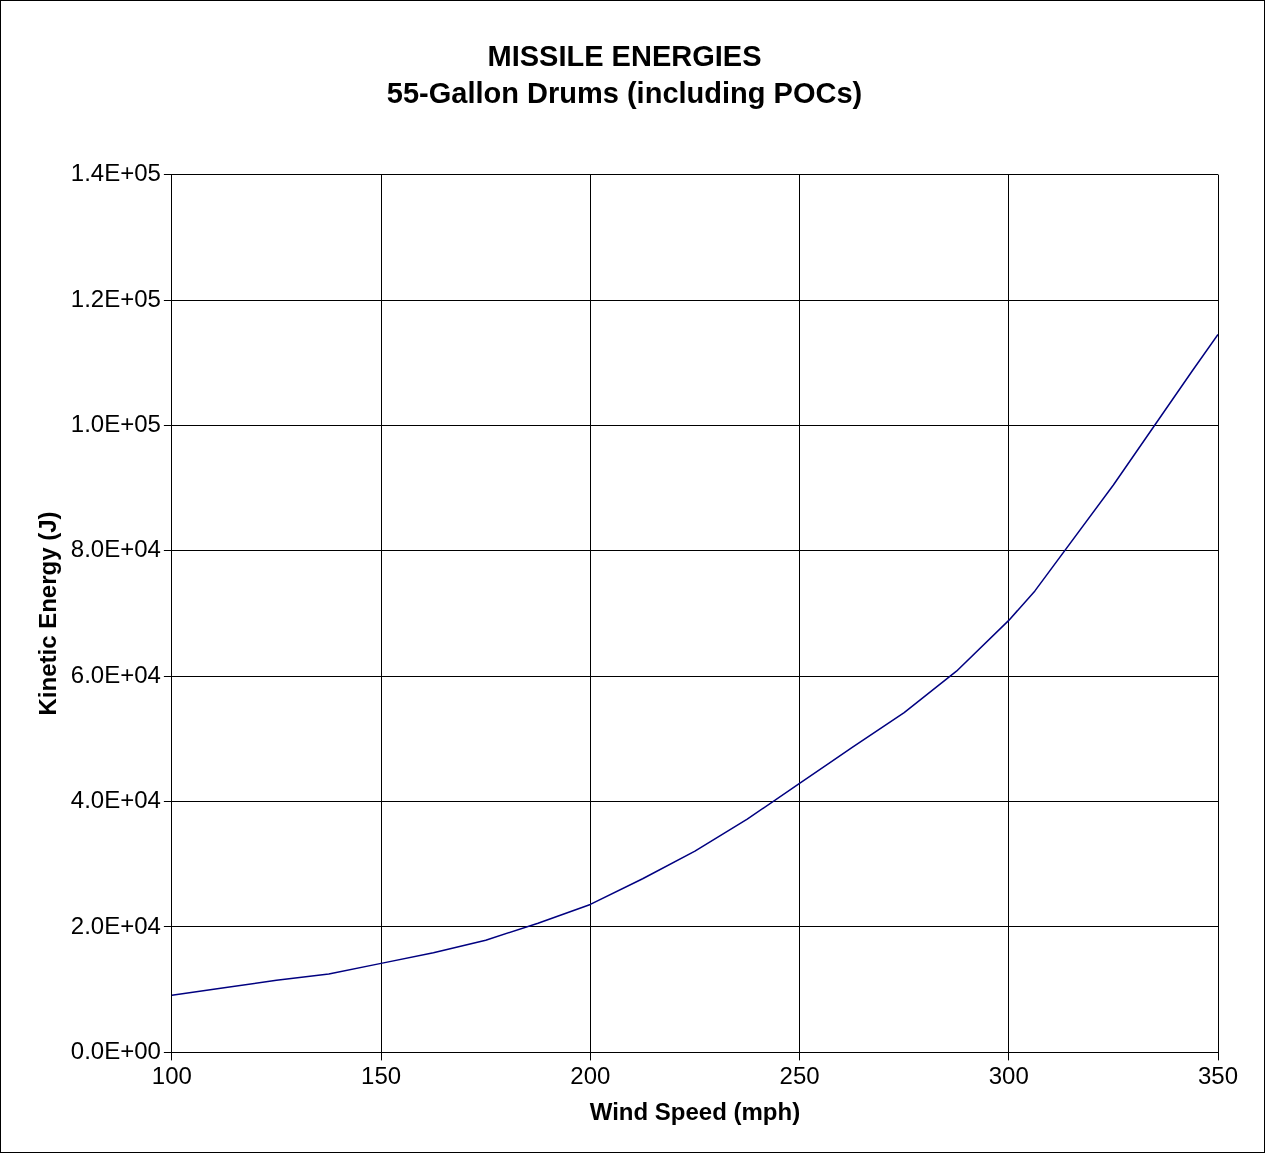  Describe the element at coordinates (115, 424) in the screenshot. I see `y-tick-label: 1.0E+05` at that location.